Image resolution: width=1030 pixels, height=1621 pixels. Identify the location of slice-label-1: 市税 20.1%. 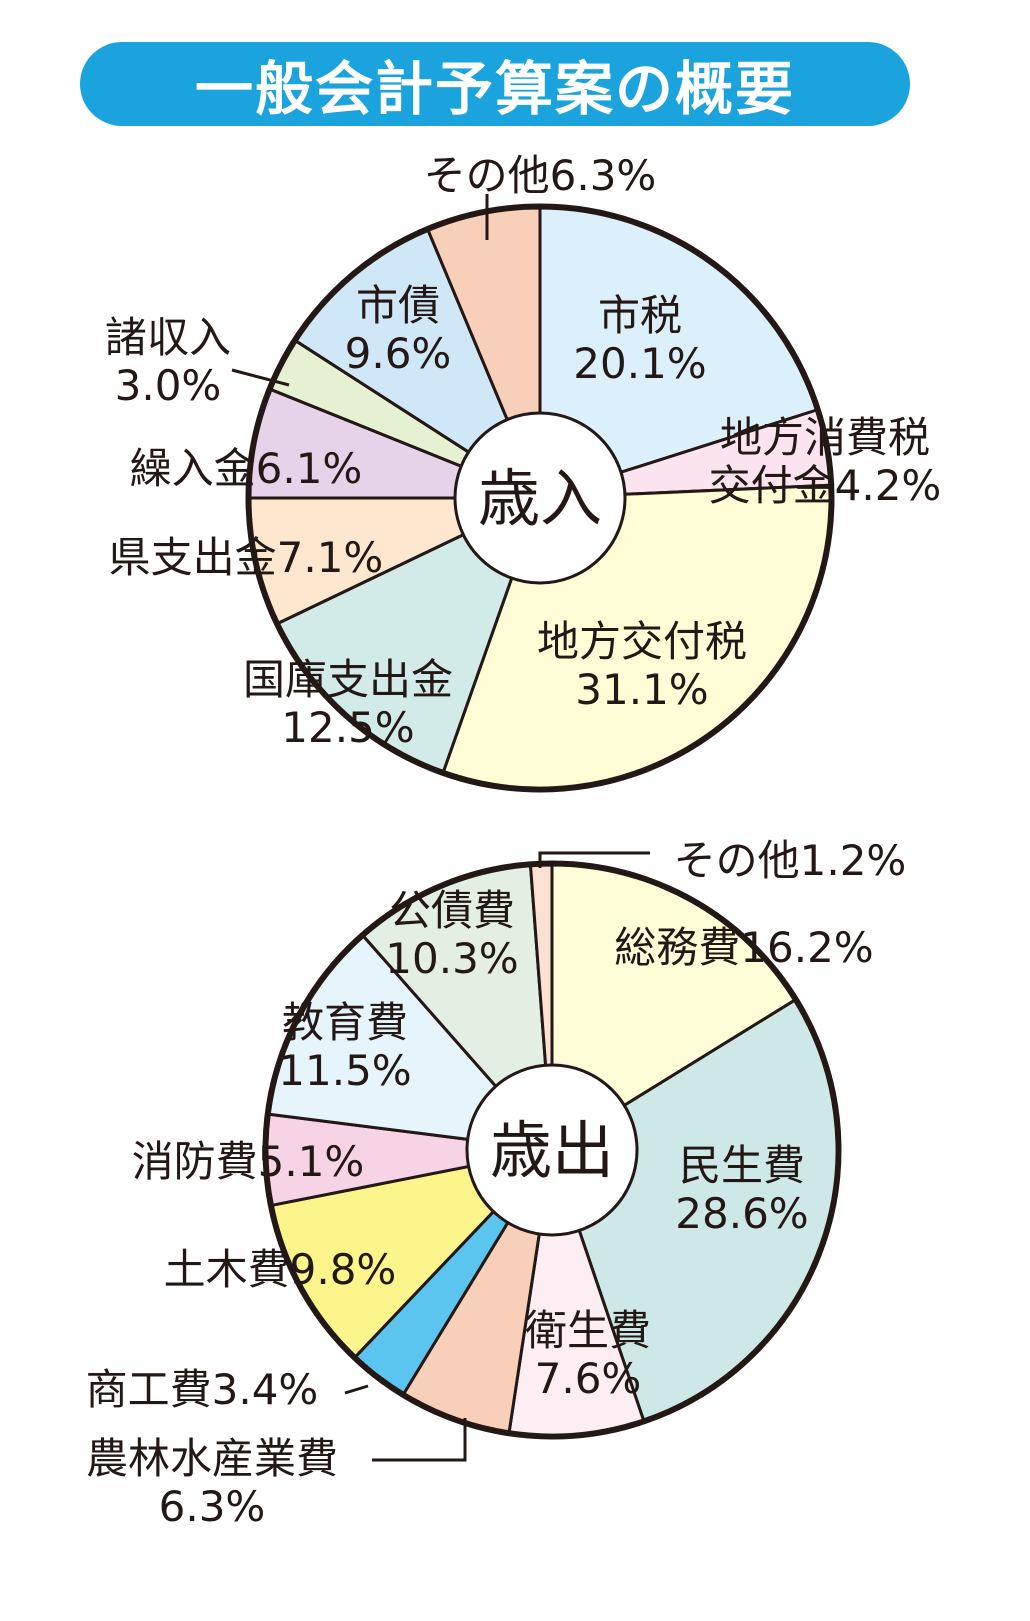
(639, 339).